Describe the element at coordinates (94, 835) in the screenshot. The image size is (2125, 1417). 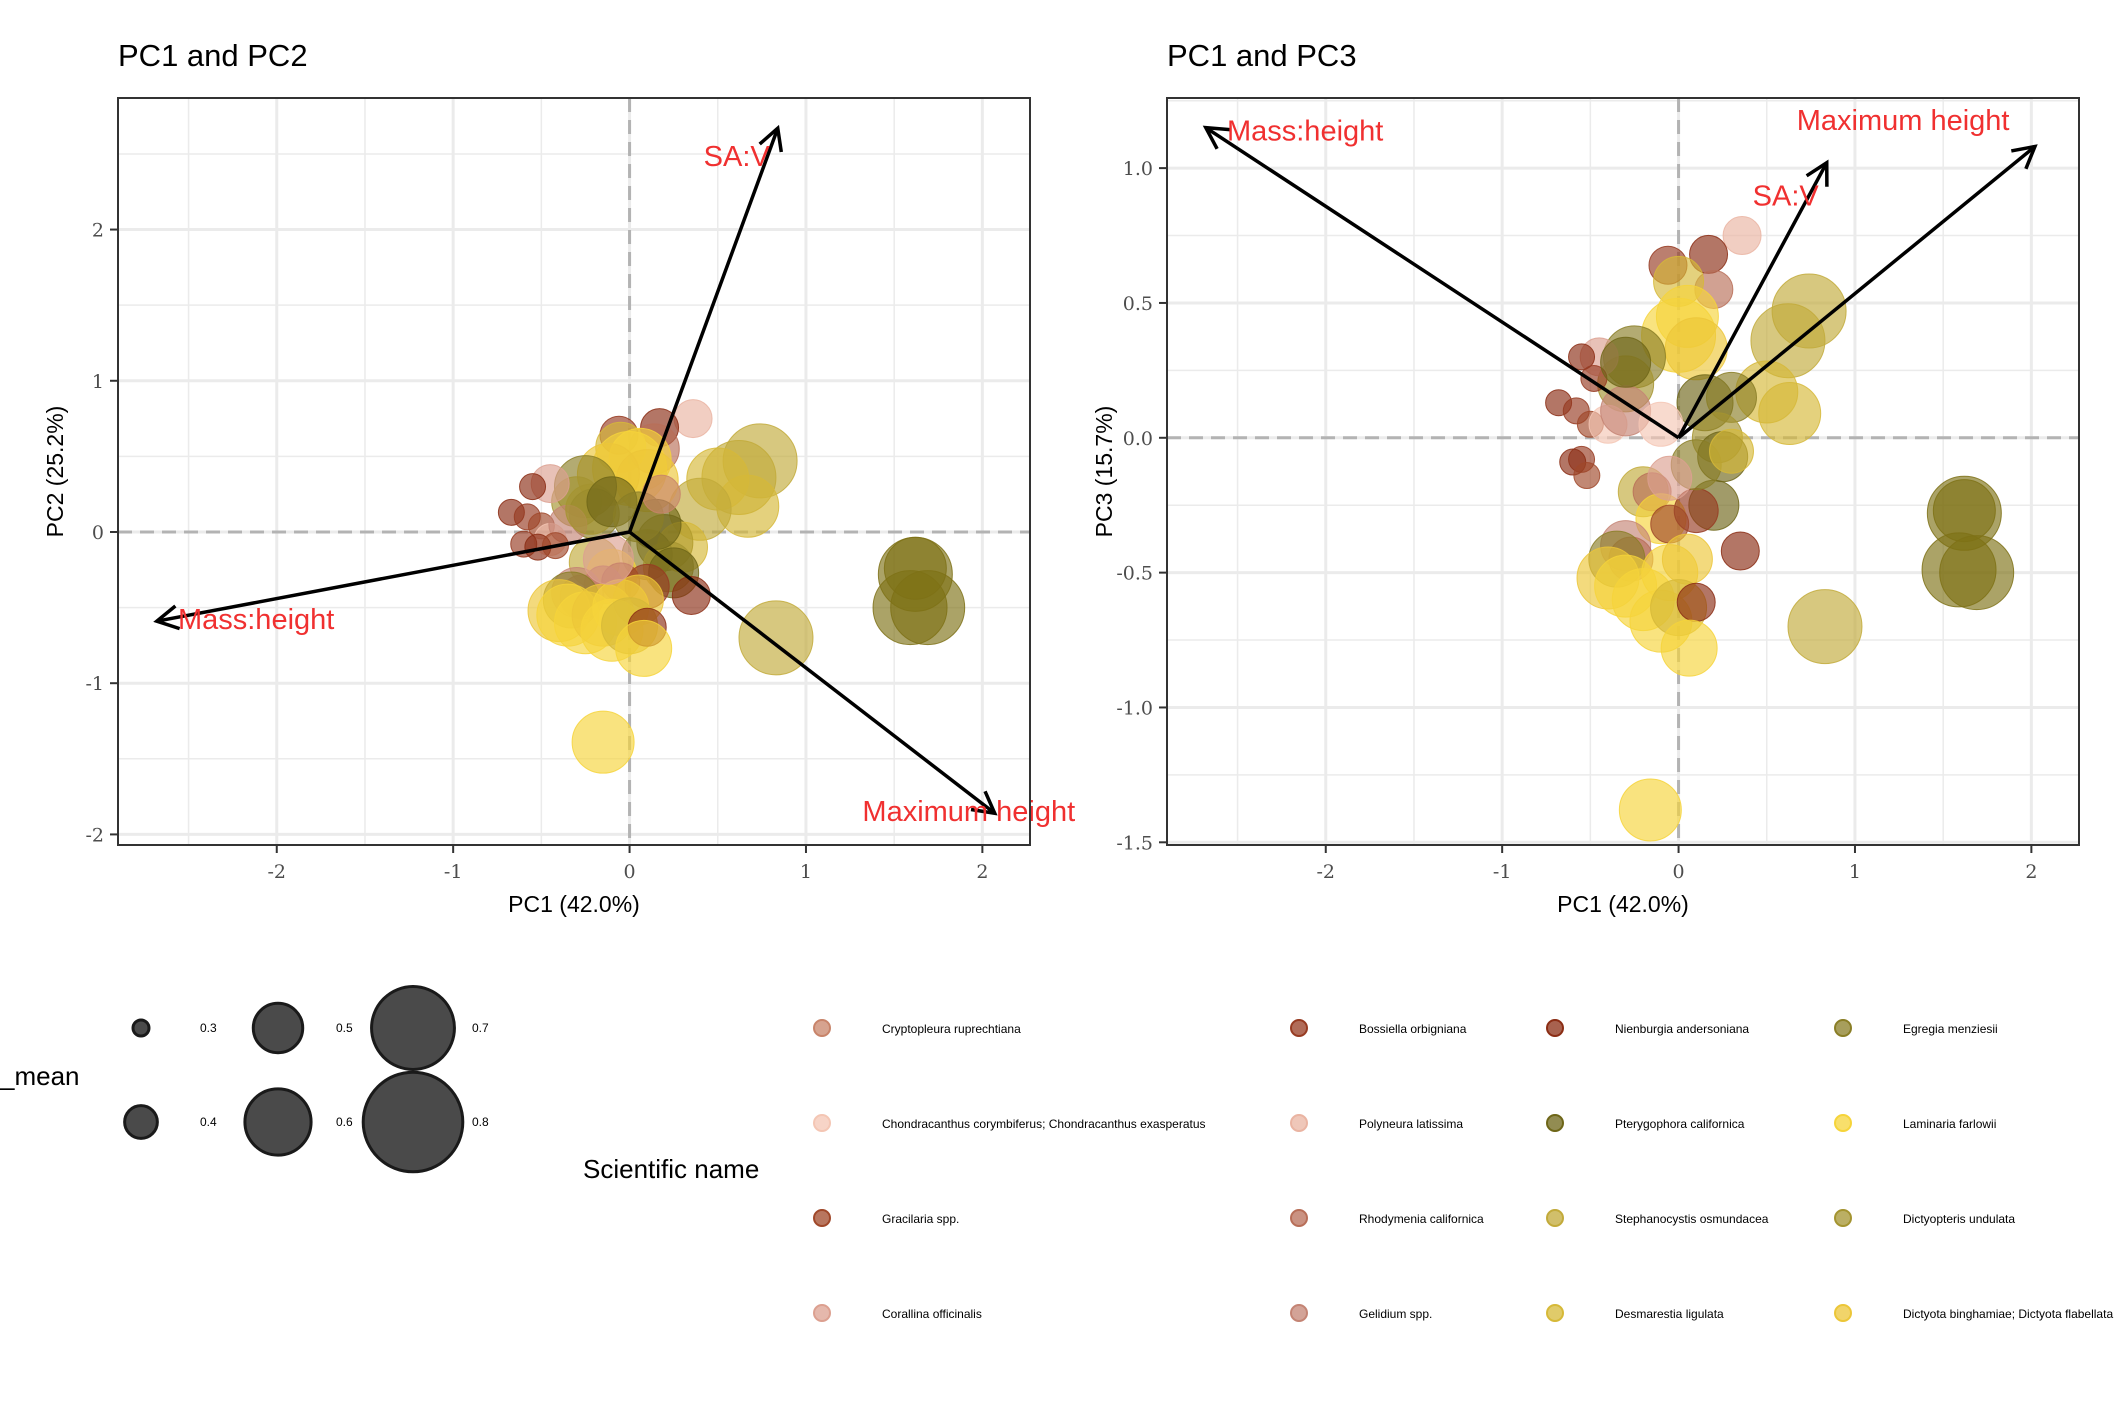
I see `y-tick-label: -2` at that location.